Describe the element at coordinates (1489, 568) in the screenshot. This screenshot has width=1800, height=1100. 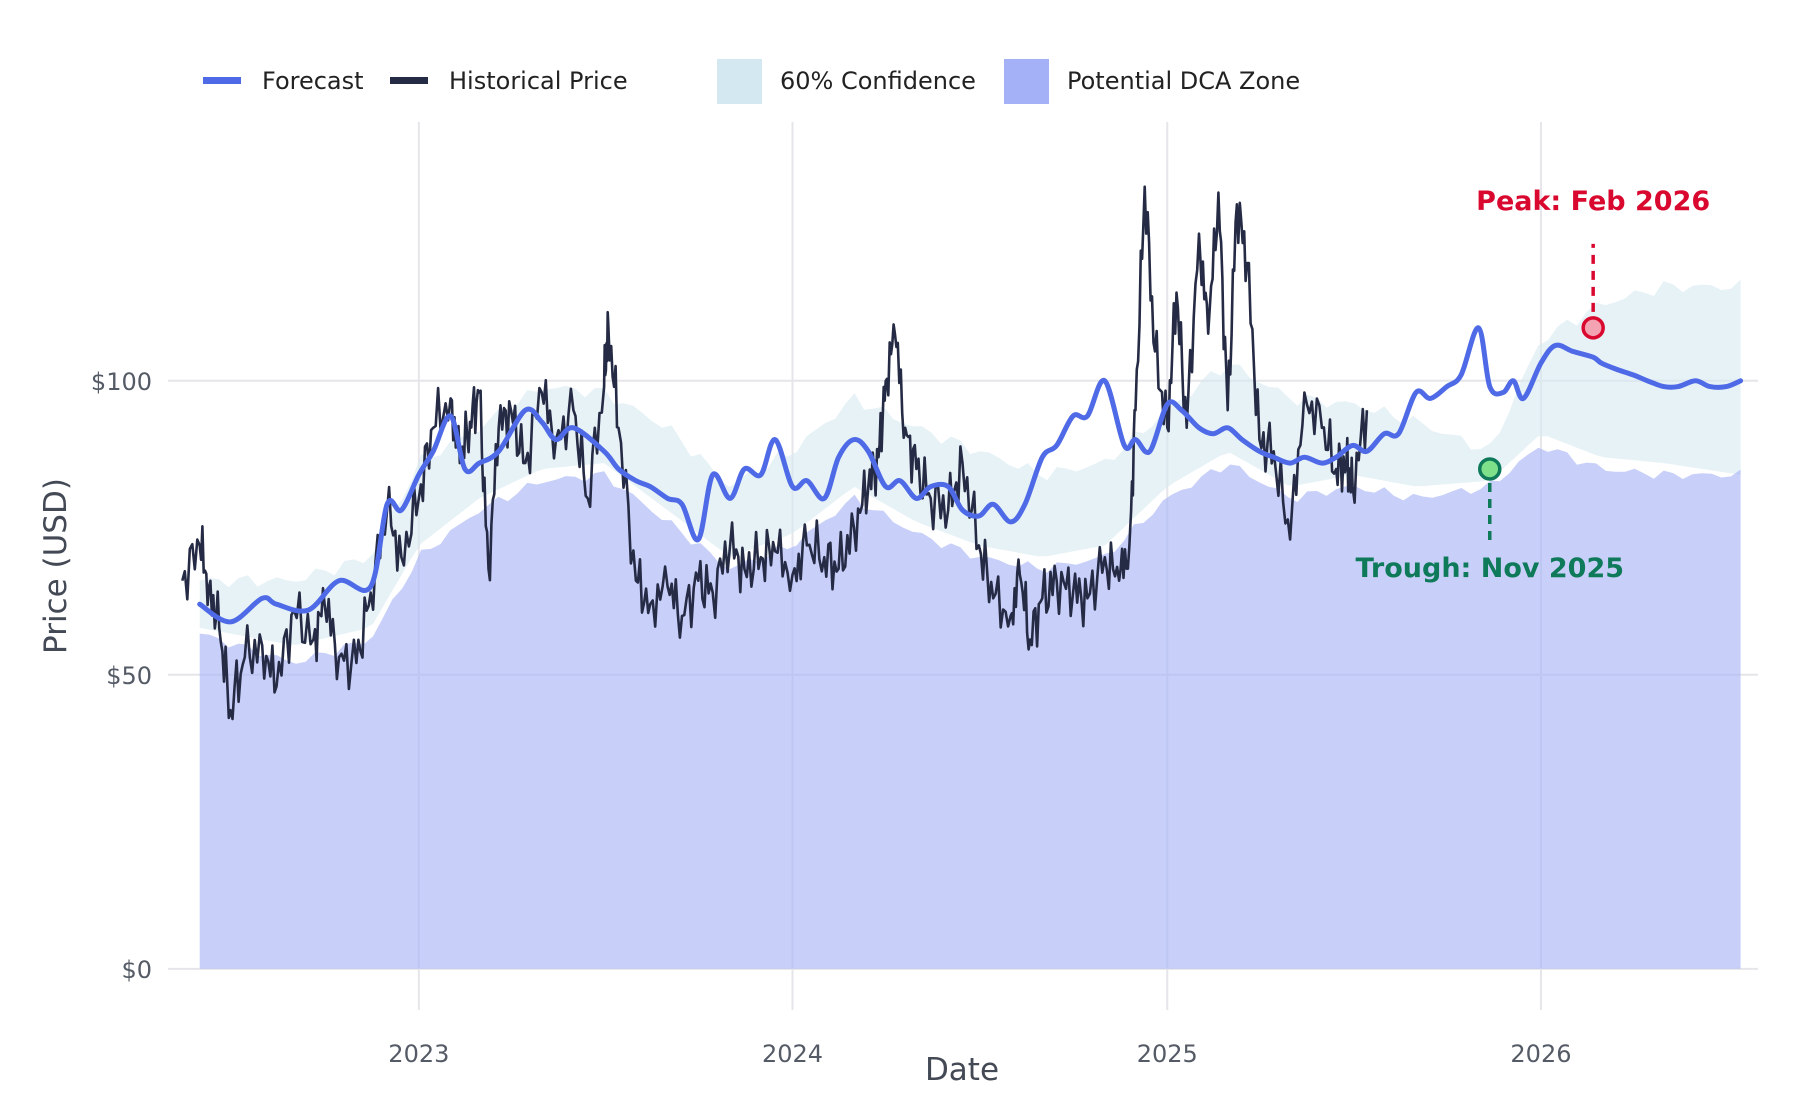
I see `trough-label: Trough: Nov 2025` at that location.